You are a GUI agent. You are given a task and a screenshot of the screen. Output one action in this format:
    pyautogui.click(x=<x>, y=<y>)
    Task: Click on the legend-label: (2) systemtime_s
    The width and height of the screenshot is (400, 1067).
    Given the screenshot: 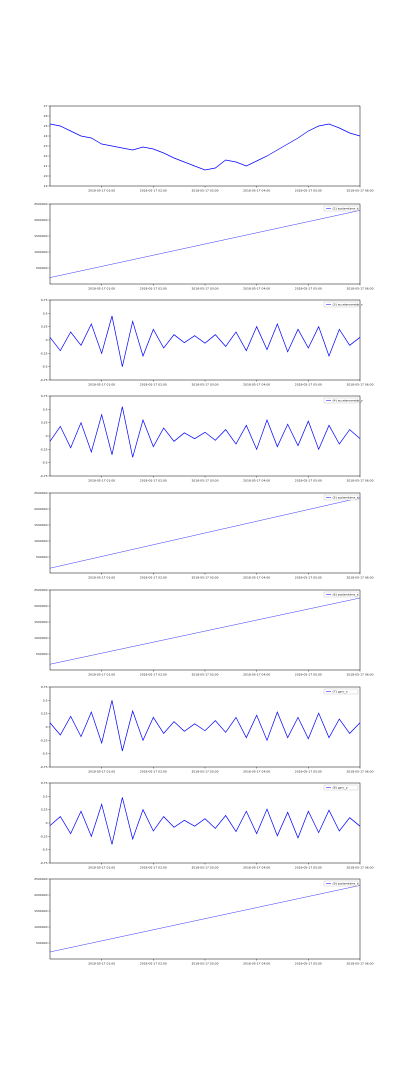 What is the action you would take?
    pyautogui.click(x=346, y=209)
    